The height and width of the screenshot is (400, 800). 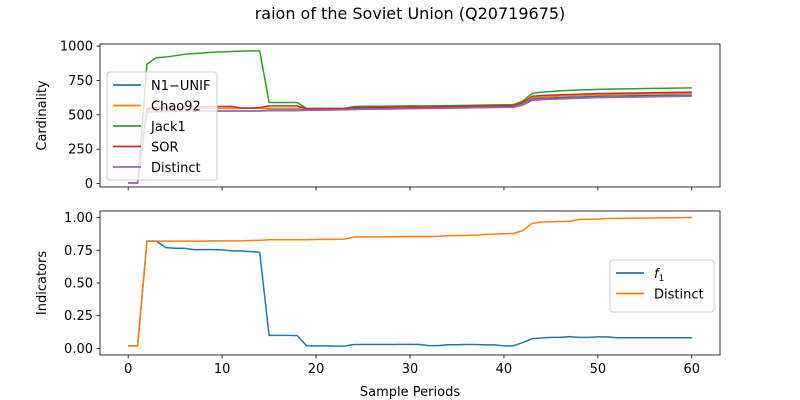 I want to click on y-tick-label: 750, so click(x=80, y=81).